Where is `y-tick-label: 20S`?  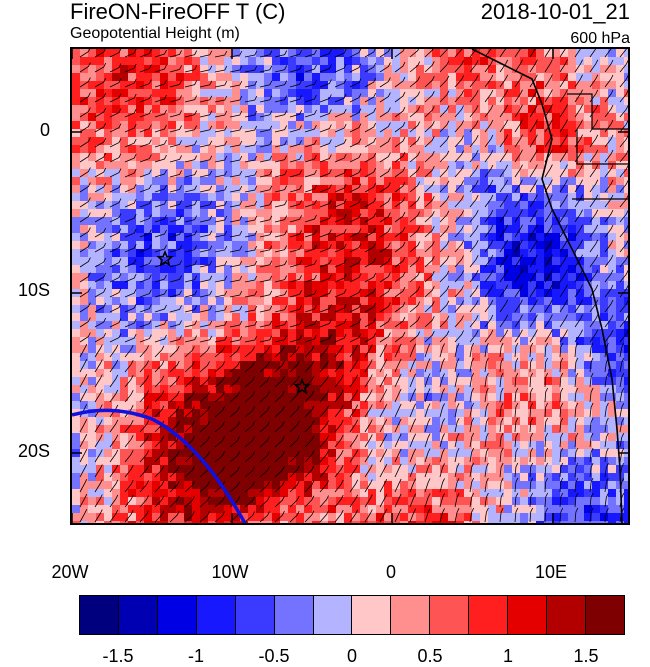 y-tick-label: 20S is located at coordinates (33, 451).